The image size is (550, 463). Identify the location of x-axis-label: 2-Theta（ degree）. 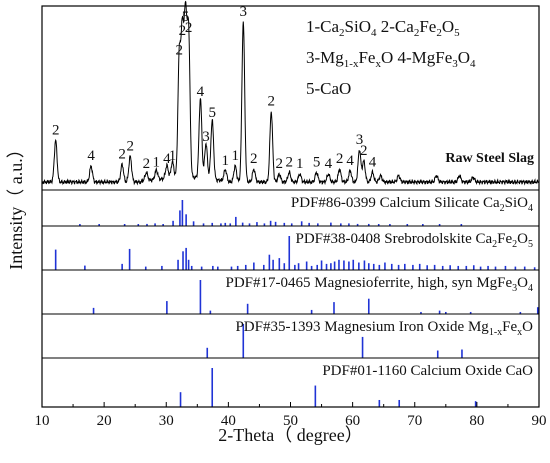
(290, 435).